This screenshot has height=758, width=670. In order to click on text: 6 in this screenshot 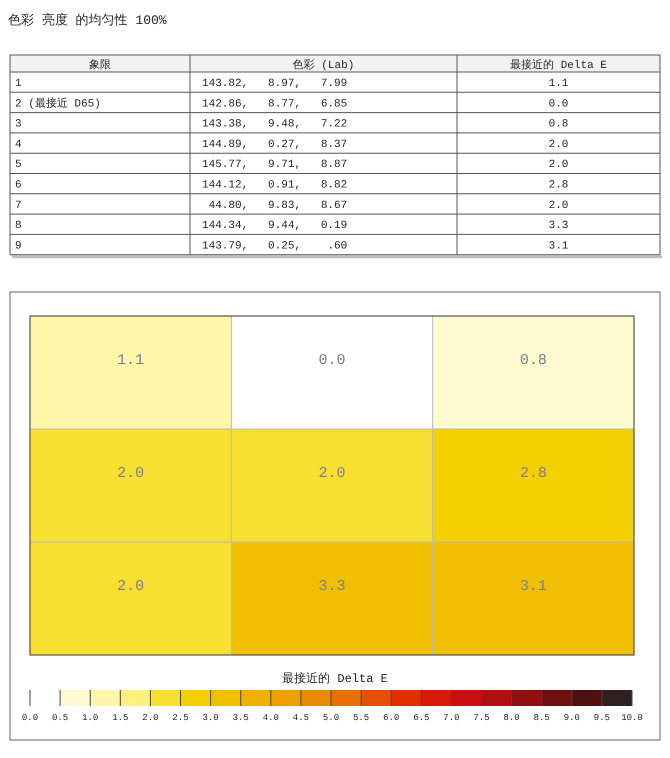, I will do `click(18, 186)`.